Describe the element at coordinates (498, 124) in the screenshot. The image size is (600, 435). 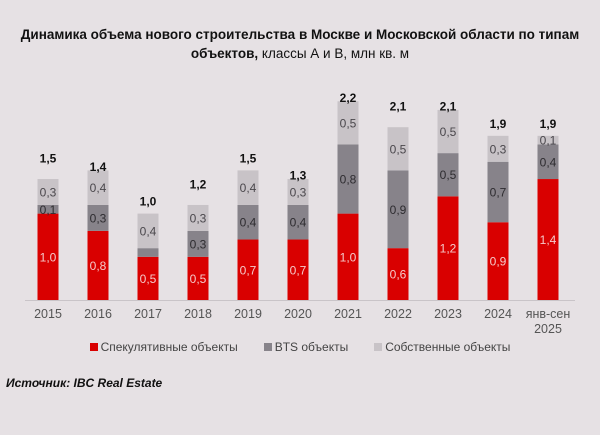
I see `total-label-9: 1,9` at that location.